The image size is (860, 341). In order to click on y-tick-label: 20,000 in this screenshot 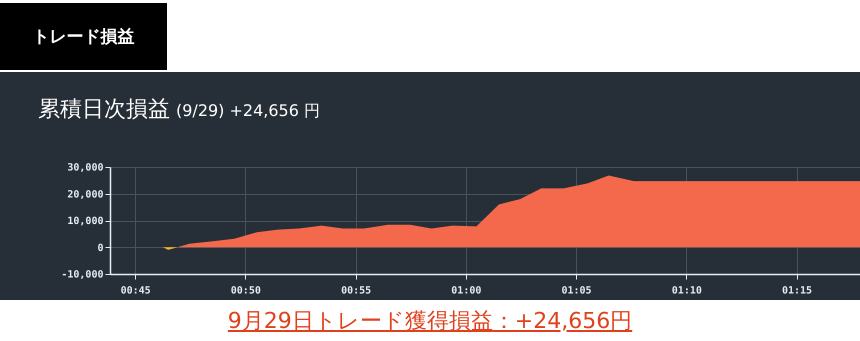, I will do `click(85, 194)`.